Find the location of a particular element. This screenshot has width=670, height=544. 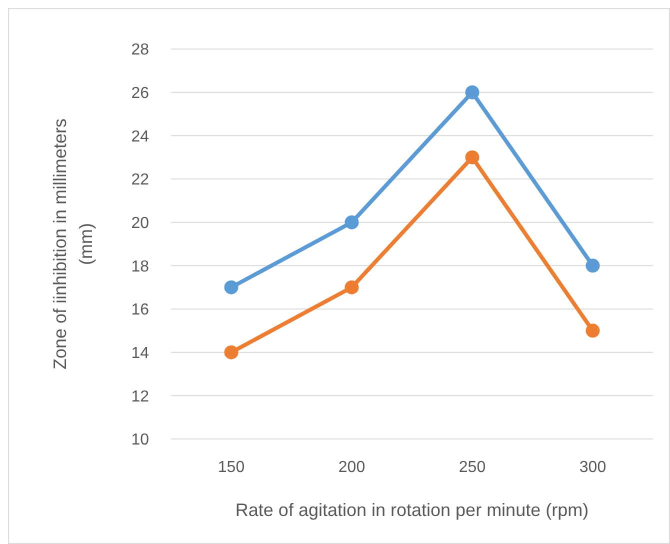

x-tick-label: 150 is located at coordinates (231, 467).